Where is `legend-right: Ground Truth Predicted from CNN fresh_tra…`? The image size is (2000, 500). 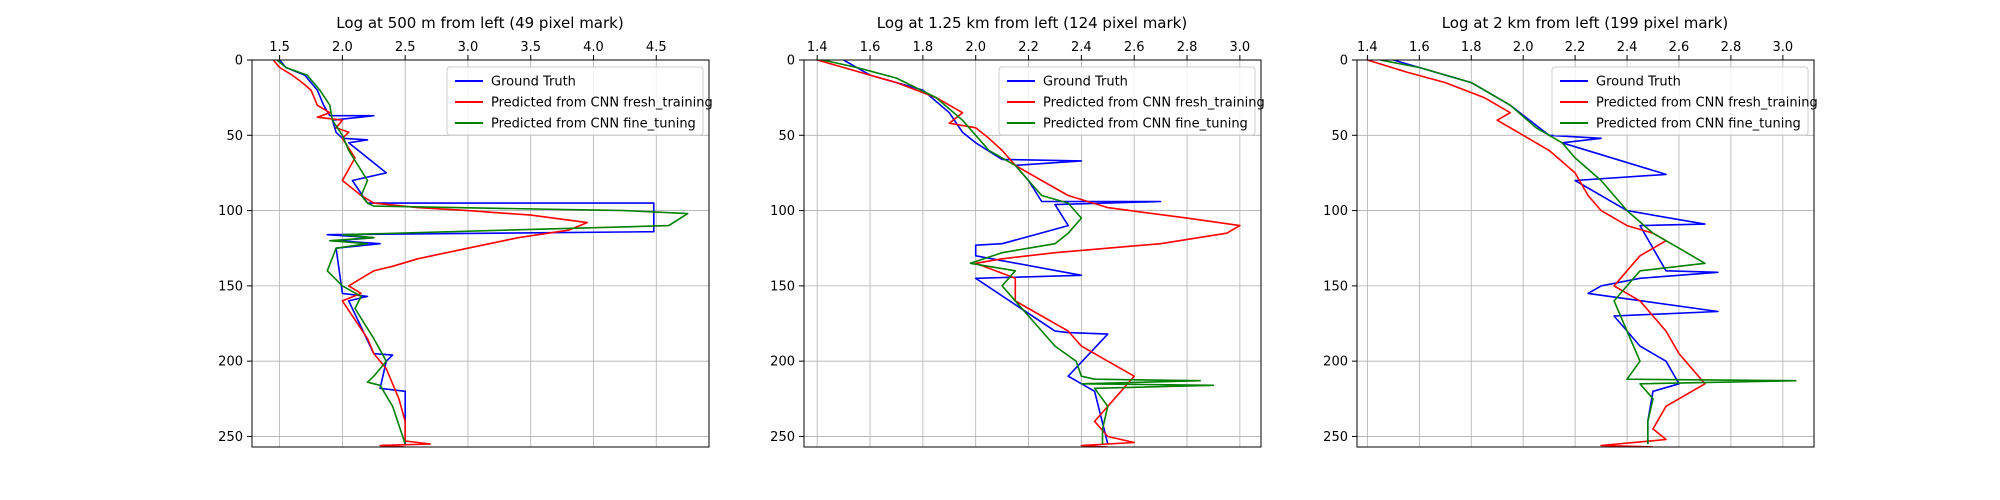 legend-right: Ground Truth Predicted from CNN fresh_tra… is located at coordinates (1684, 101).